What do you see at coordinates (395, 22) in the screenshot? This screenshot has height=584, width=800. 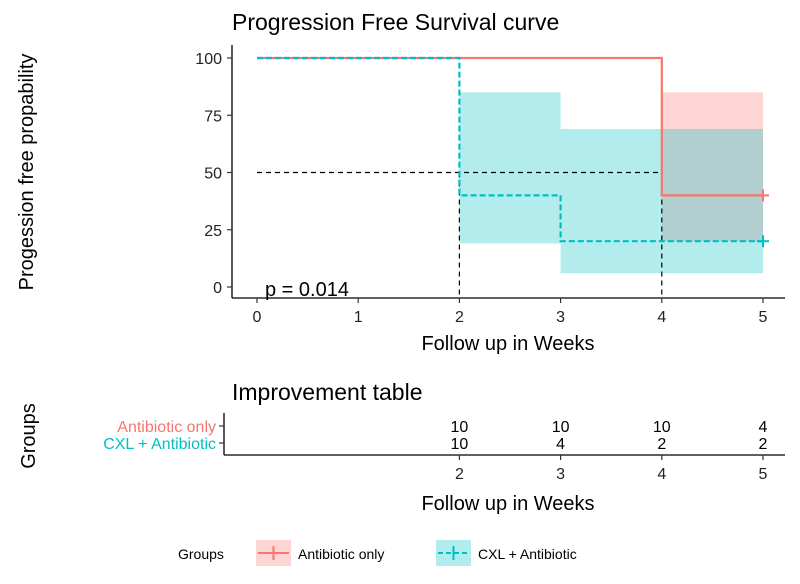 I see `main-chart-title: Progression Free Survival curve` at bounding box center [395, 22].